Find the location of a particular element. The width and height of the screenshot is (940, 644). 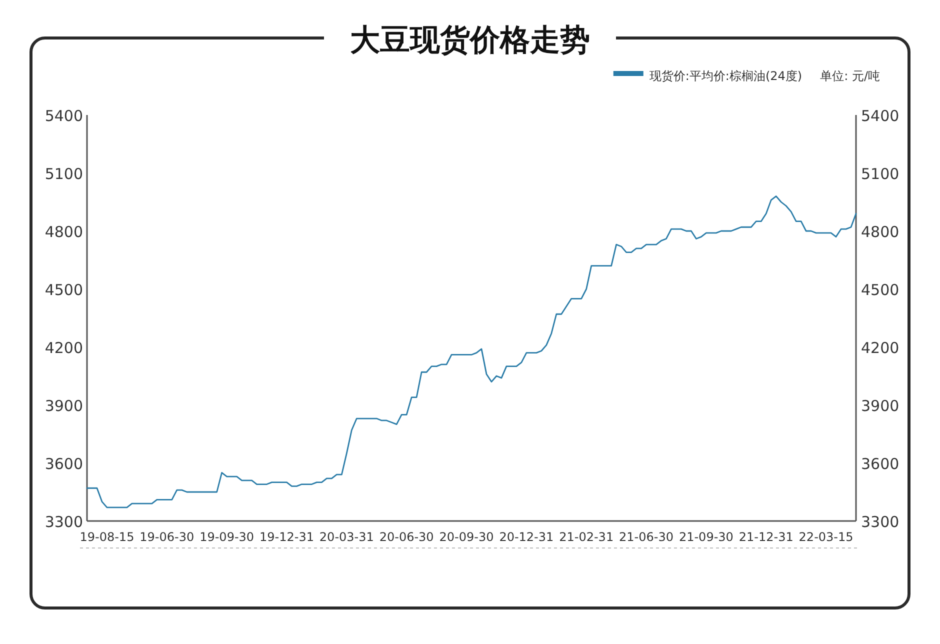

y2-tick-label: 3600 is located at coordinates (880, 464).